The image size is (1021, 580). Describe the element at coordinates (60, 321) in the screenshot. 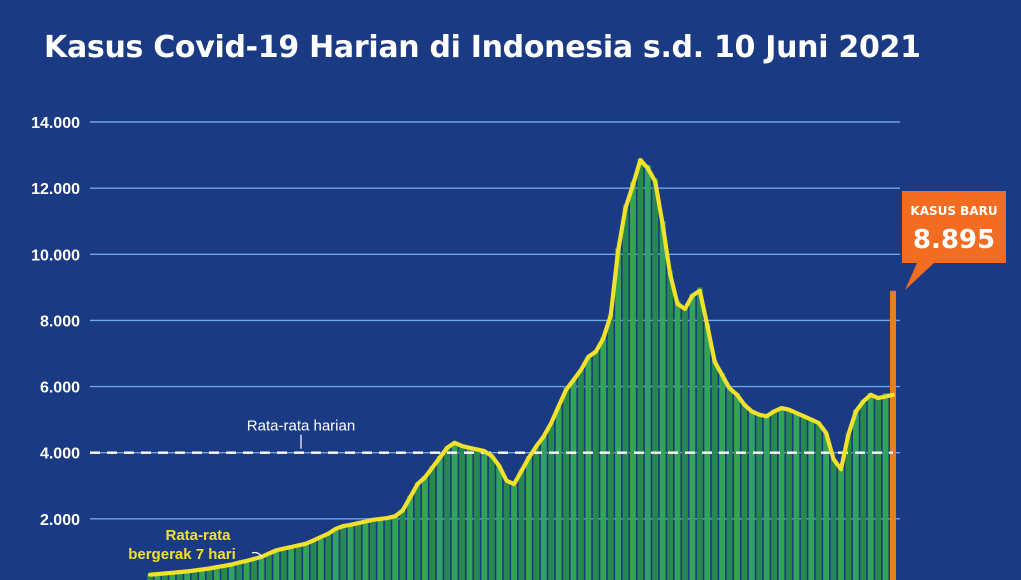

I see `y-tick-label-8000: 8.000` at that location.